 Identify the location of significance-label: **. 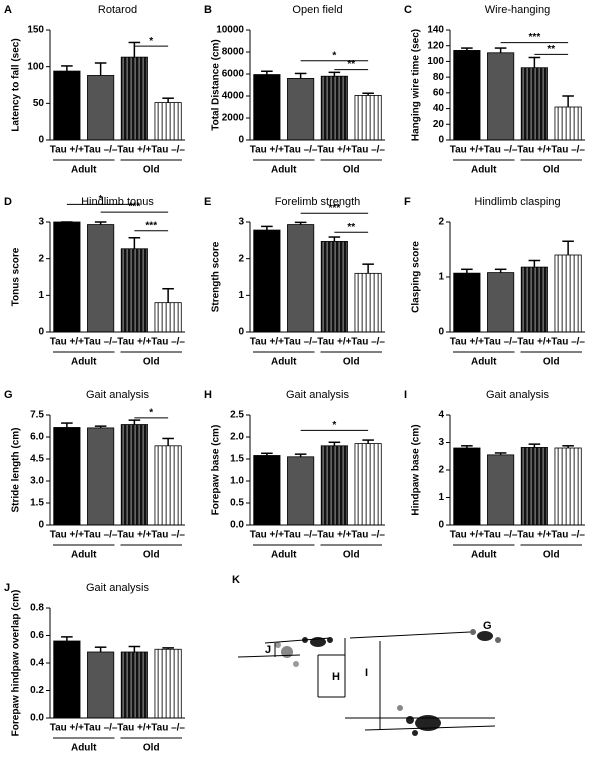
(351, 64).